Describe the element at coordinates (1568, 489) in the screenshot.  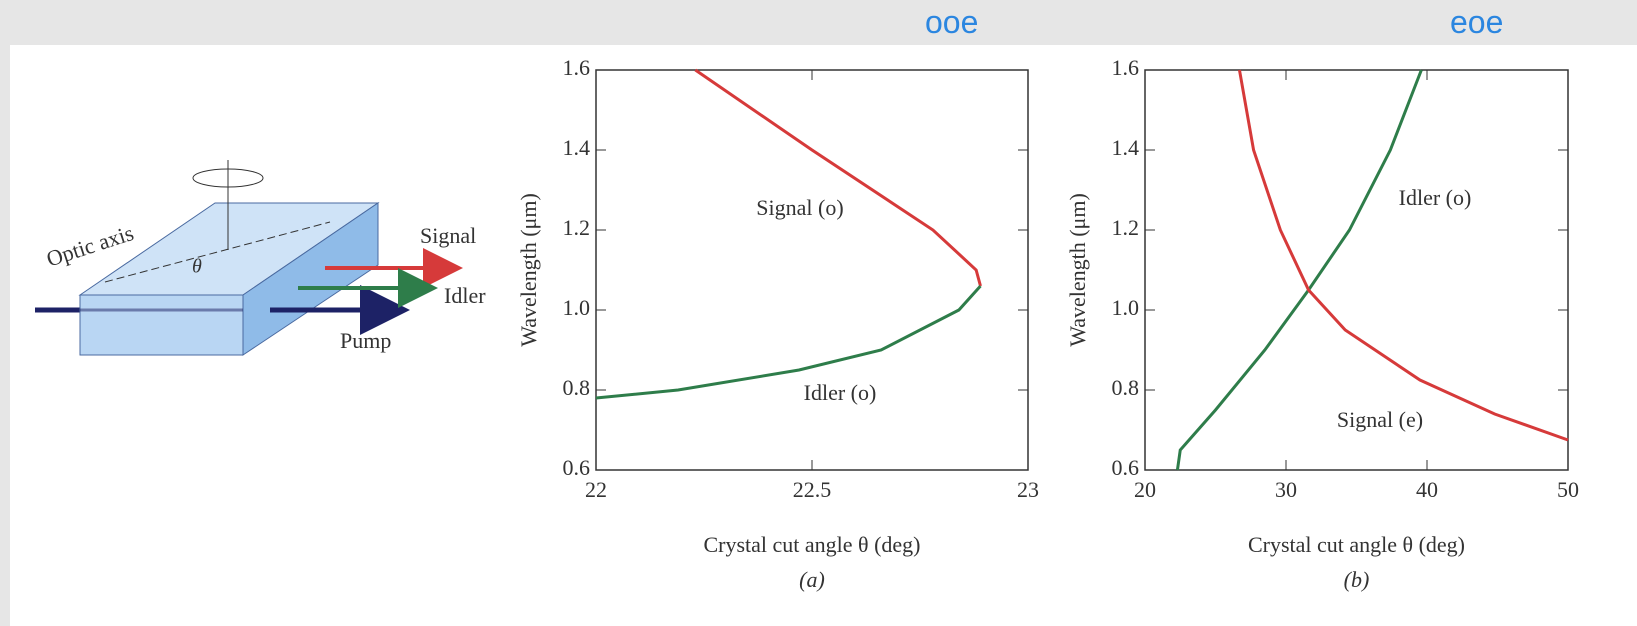
I see `x-tick-label: 50` at that location.